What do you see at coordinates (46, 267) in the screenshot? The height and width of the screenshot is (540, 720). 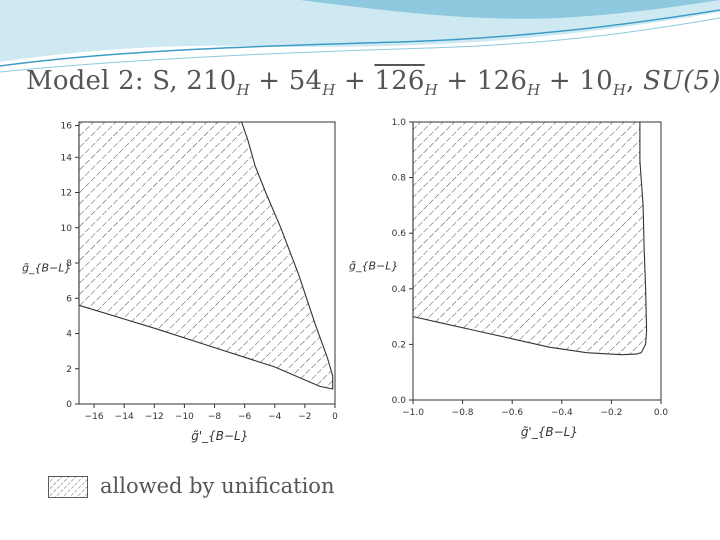 I see `y-axis-label-0: g̃_{B−L}` at bounding box center [46, 267].